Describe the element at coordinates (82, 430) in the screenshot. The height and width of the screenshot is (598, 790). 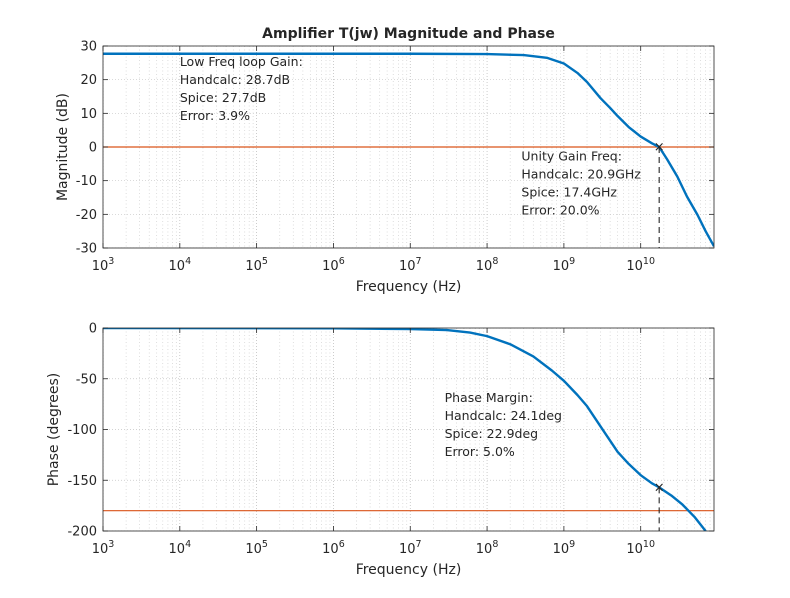
I see `y-tick-label: -100` at that location.